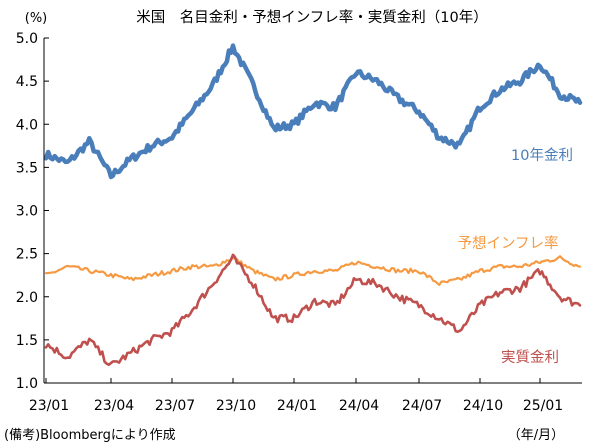 This screenshot has height=446, width=591. What do you see at coordinates (27, 255) in the screenshot?
I see `y-tick-label: 2.5` at bounding box center [27, 255].